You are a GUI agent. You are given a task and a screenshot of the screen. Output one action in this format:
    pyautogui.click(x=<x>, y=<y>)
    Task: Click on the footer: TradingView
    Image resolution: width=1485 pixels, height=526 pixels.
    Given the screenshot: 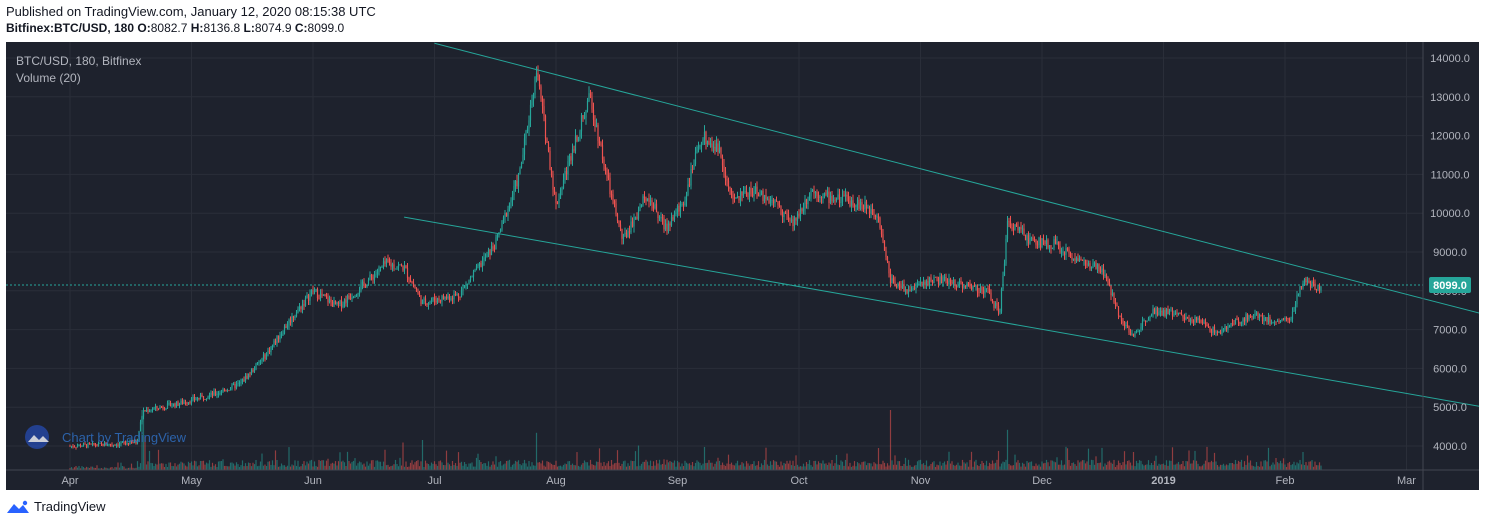 What is the action you would take?
    pyautogui.click(x=56, y=506)
    